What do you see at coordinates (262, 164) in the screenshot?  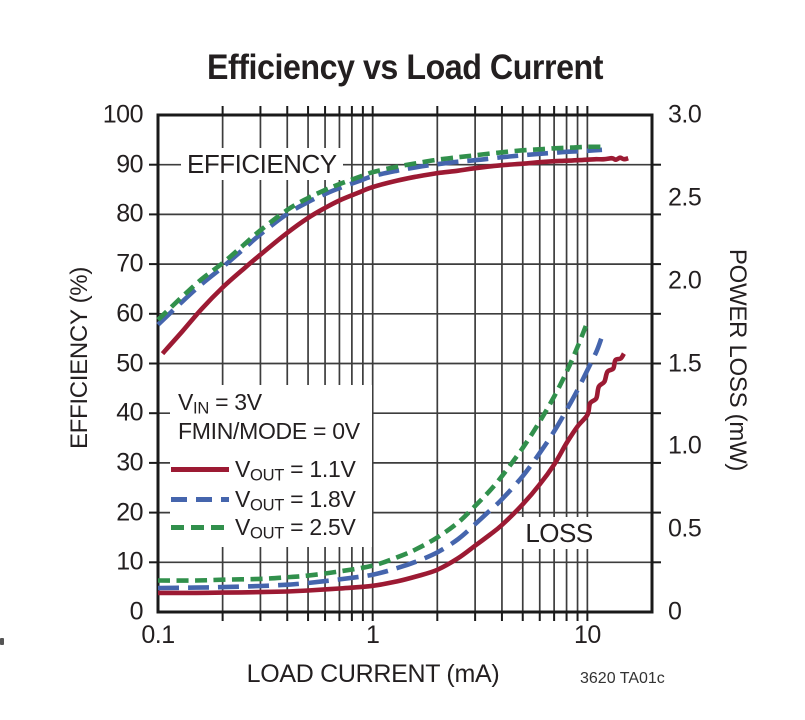 I see `efficiency-curve-label: EFFICIENCY` at bounding box center [262, 164].